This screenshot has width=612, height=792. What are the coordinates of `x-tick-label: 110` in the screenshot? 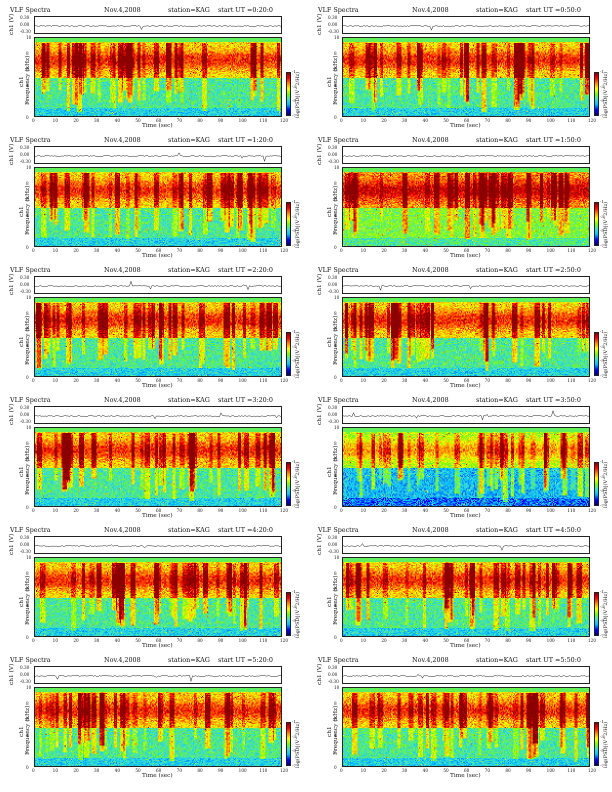 It's located at (571, 640).